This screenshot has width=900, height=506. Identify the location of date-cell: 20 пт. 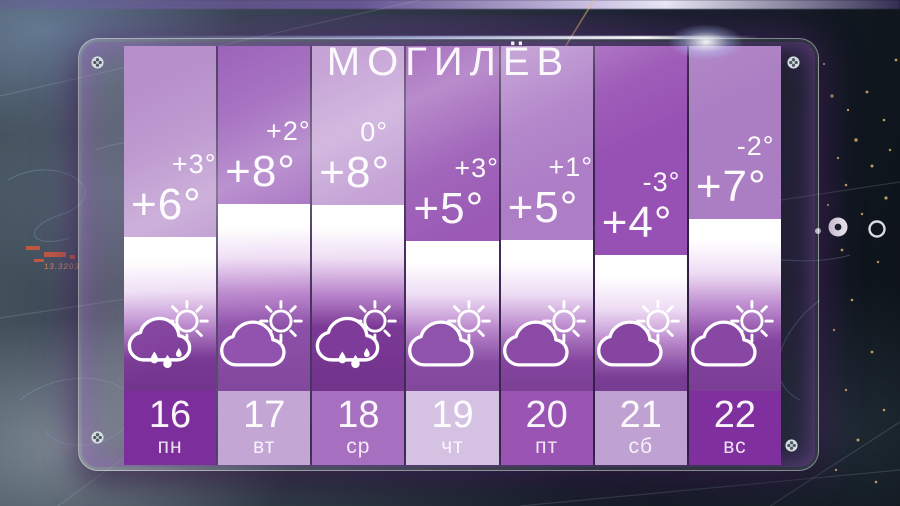
(546, 428).